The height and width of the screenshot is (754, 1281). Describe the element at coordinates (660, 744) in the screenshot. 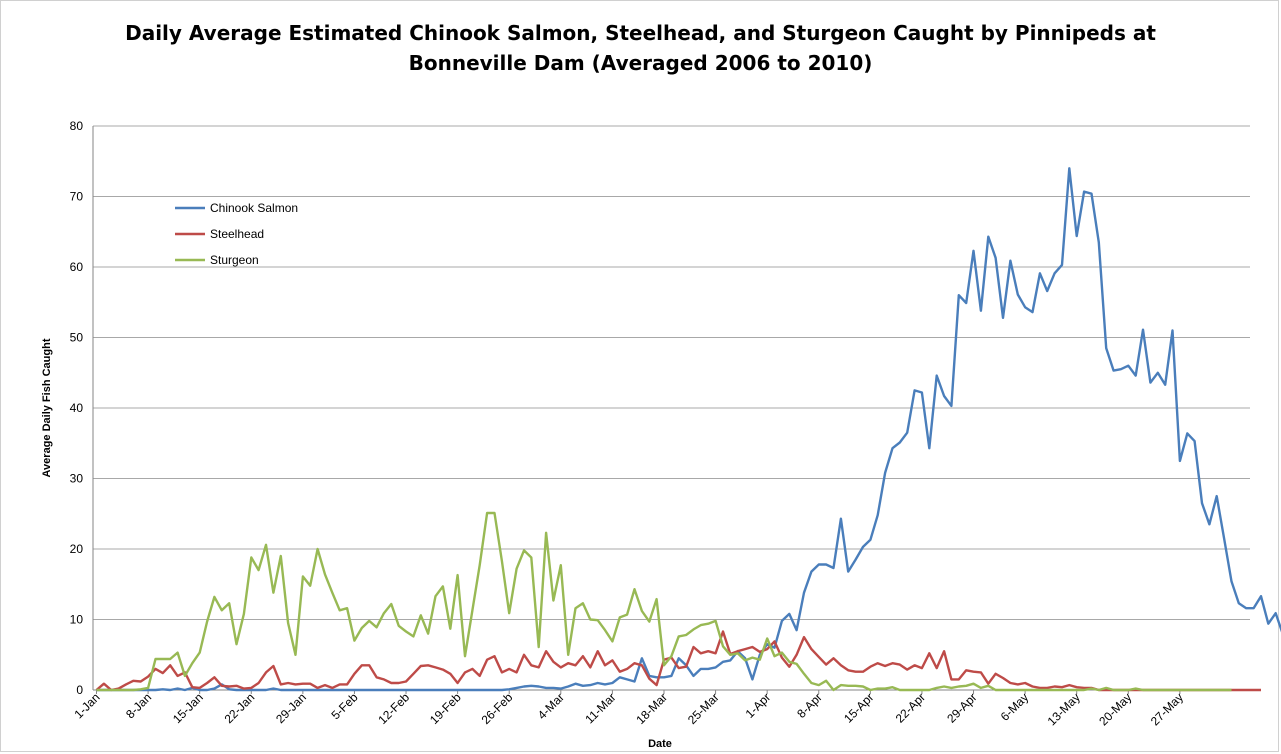

I see `x-axis-label: Date` at that location.